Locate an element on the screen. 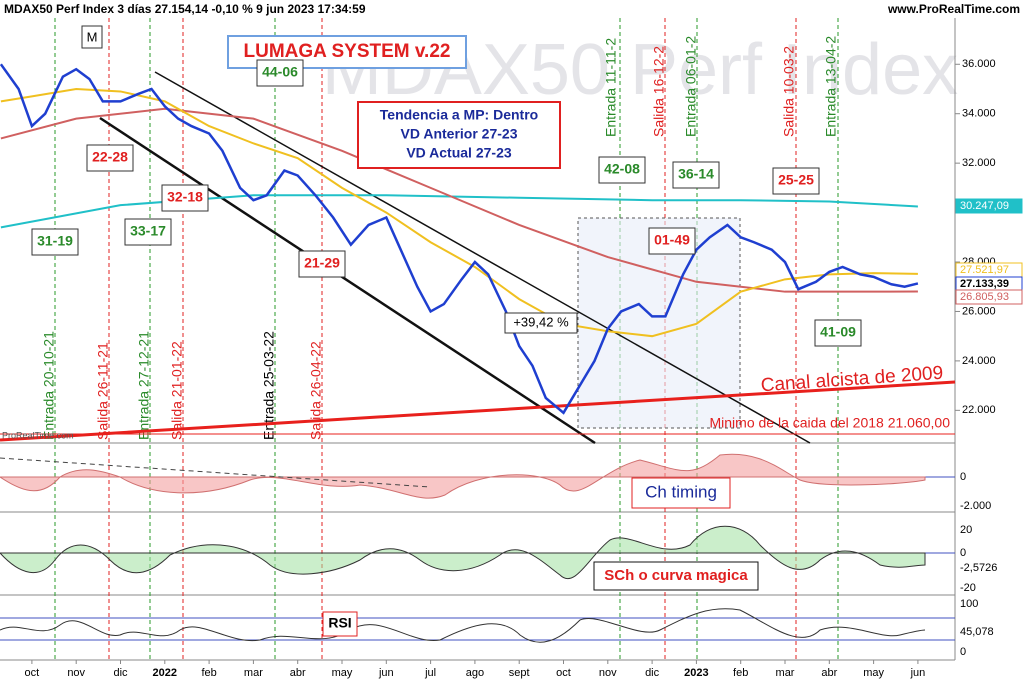 This screenshot has height=683, width=1024. marker-box is located at coordinates (92, 37).